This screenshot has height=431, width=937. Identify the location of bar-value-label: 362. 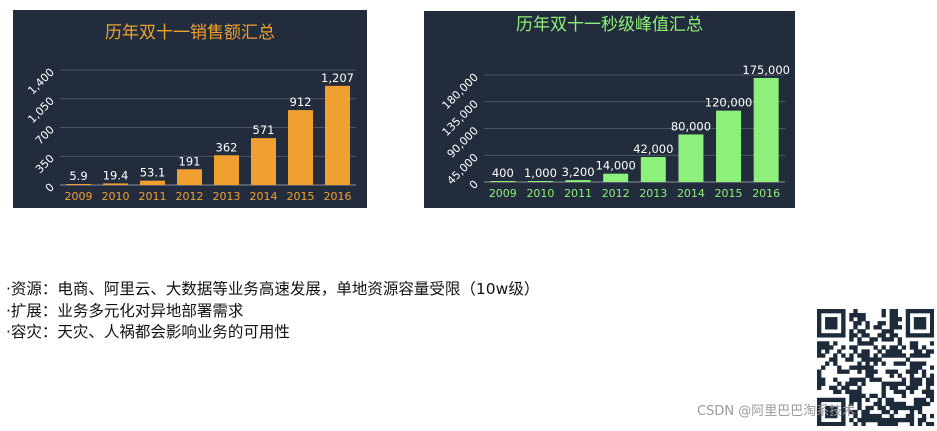
(227, 147).